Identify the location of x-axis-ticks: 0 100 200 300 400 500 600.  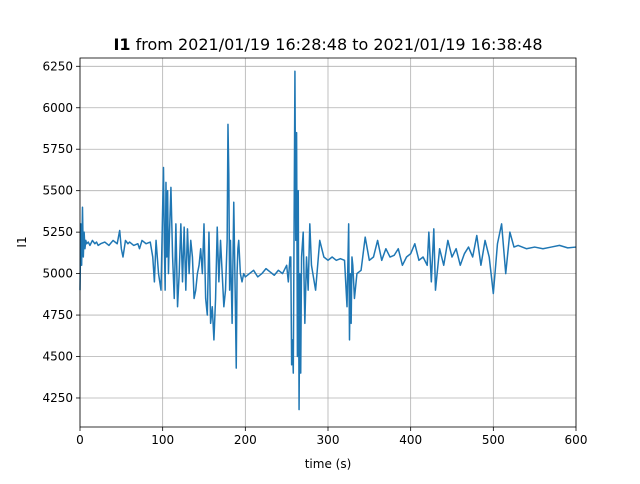
(331, 437).